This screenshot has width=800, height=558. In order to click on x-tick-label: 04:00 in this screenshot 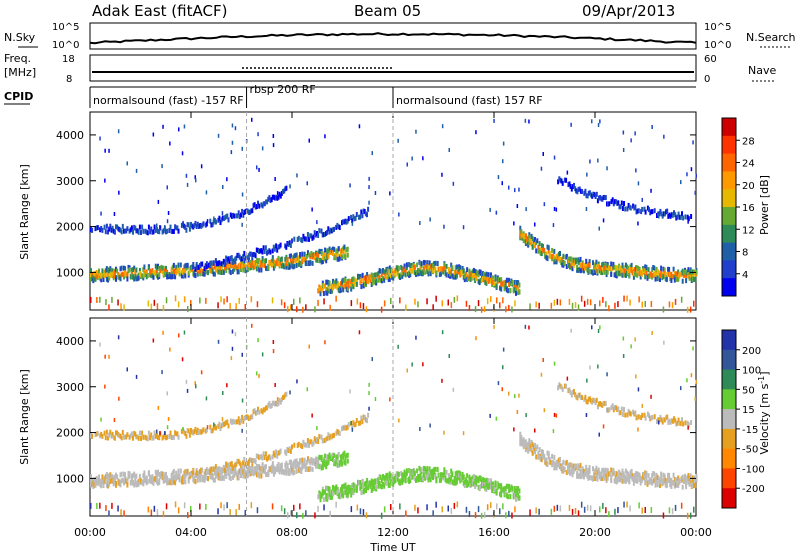, I will do `click(191, 532)`.